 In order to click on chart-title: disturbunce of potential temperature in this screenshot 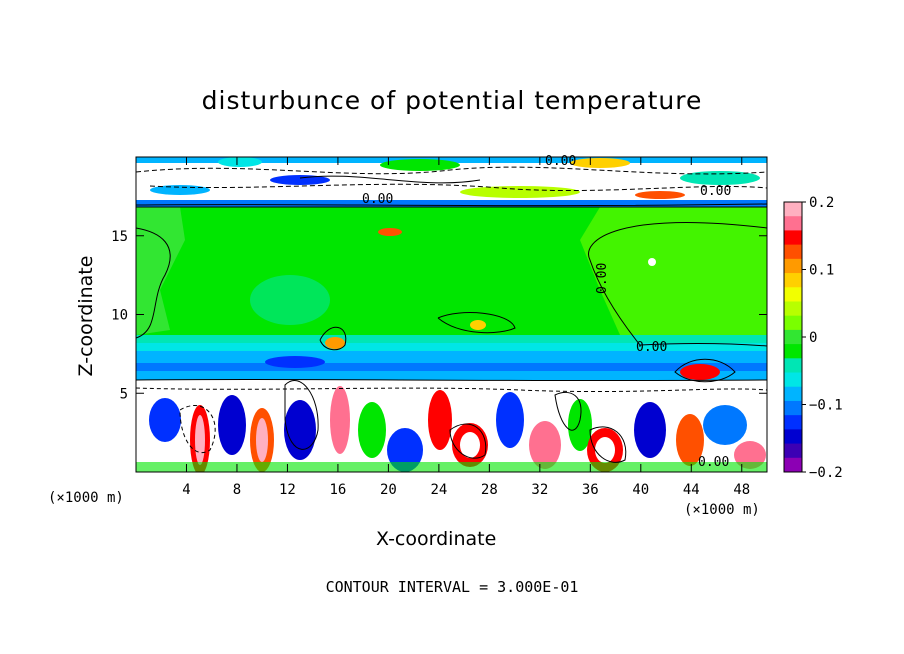, I will do `click(452, 100)`.